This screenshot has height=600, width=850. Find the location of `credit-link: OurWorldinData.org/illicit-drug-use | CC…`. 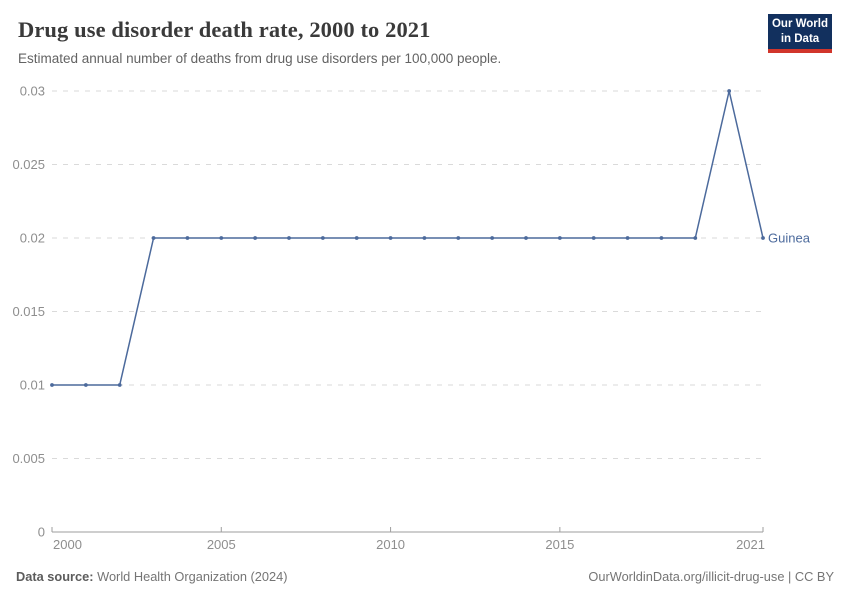

credit-link: OurWorldinData.org/illicit-drug-use | CC… is located at coordinates (711, 576).